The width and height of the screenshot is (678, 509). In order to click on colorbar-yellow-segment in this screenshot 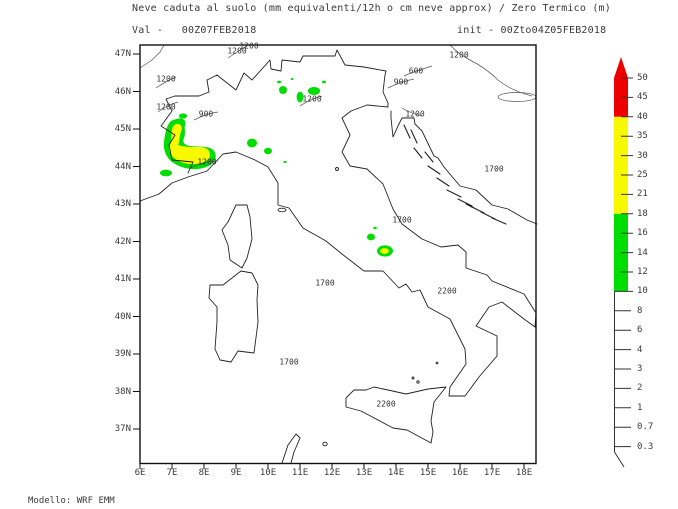, I will do `click(621, 165)`.